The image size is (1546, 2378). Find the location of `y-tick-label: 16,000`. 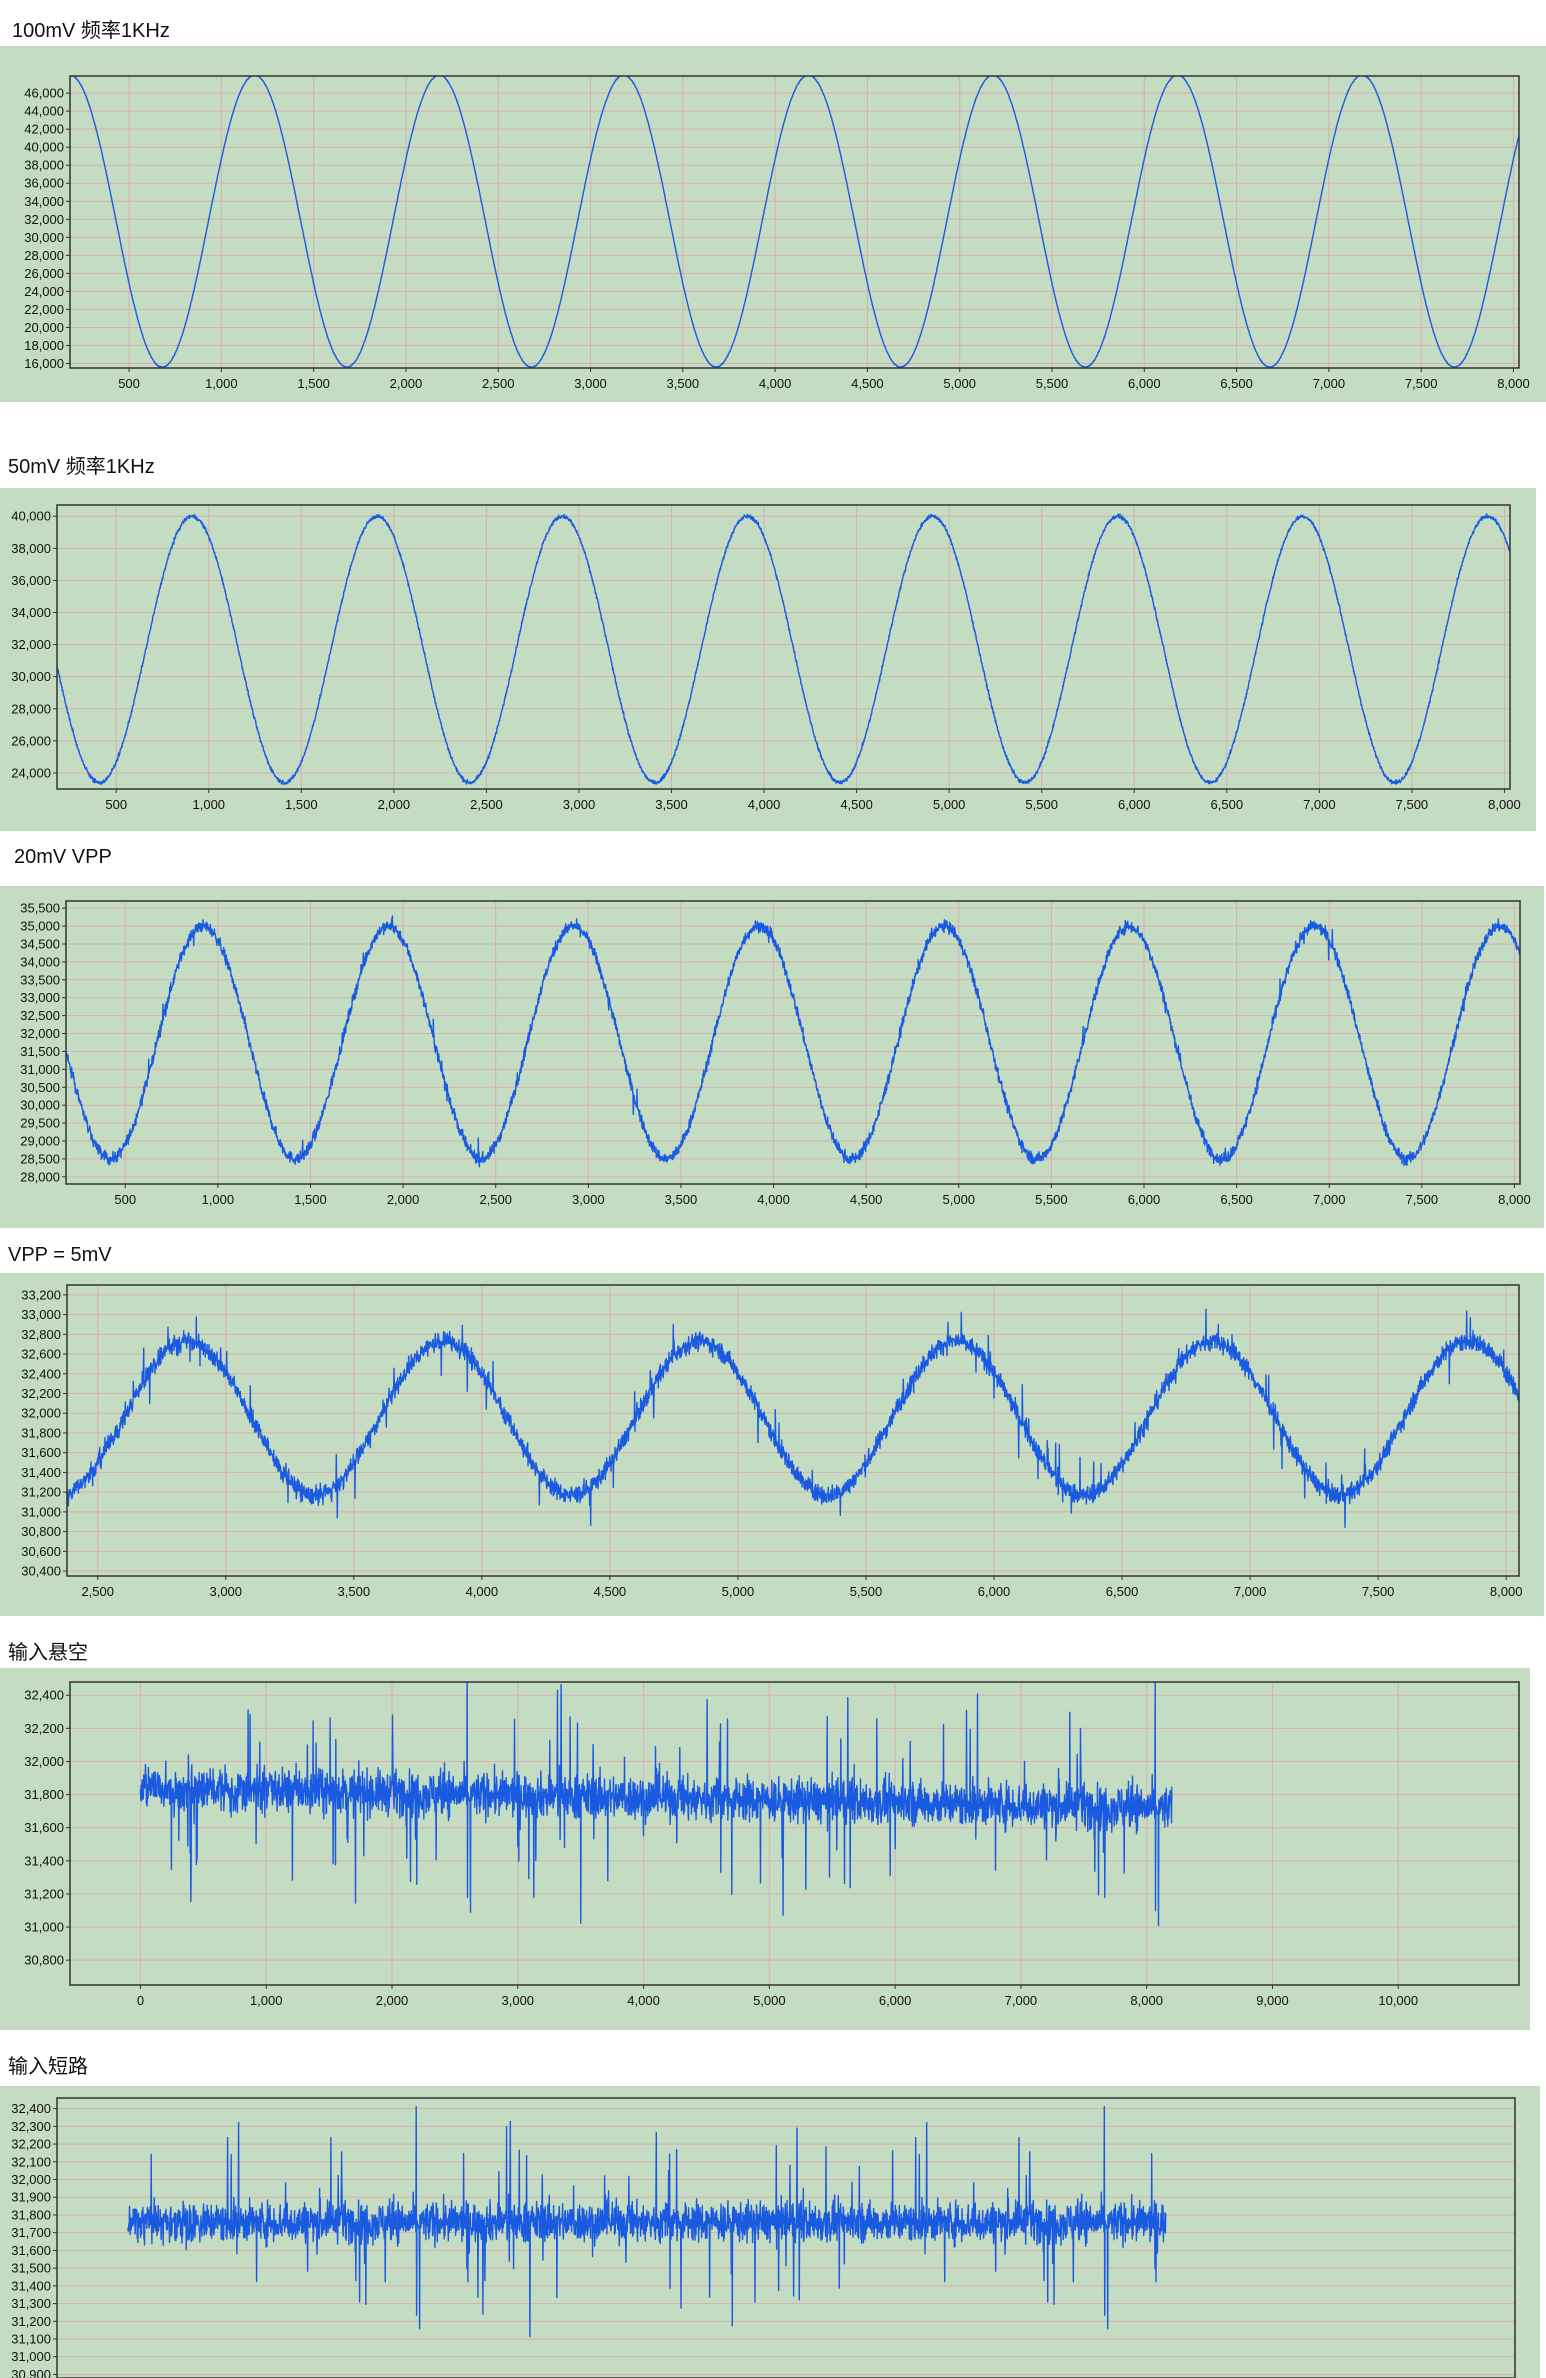

y-tick-label: 16,000 is located at coordinates (44, 363).